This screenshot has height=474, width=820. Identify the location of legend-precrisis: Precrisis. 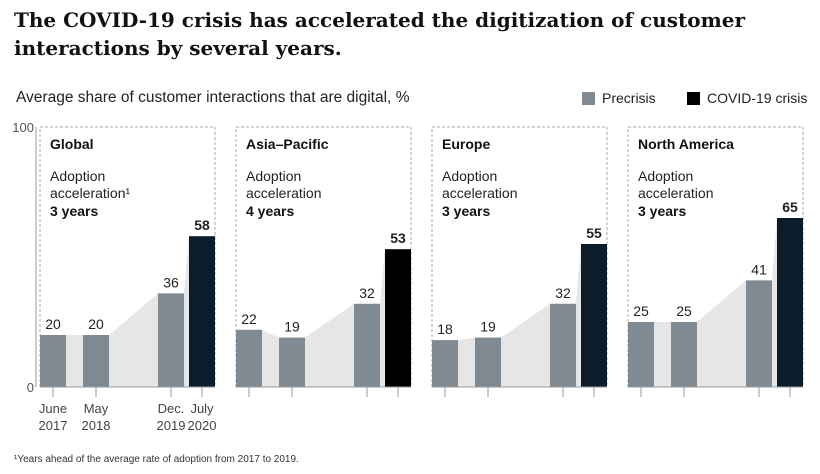
(619, 98).